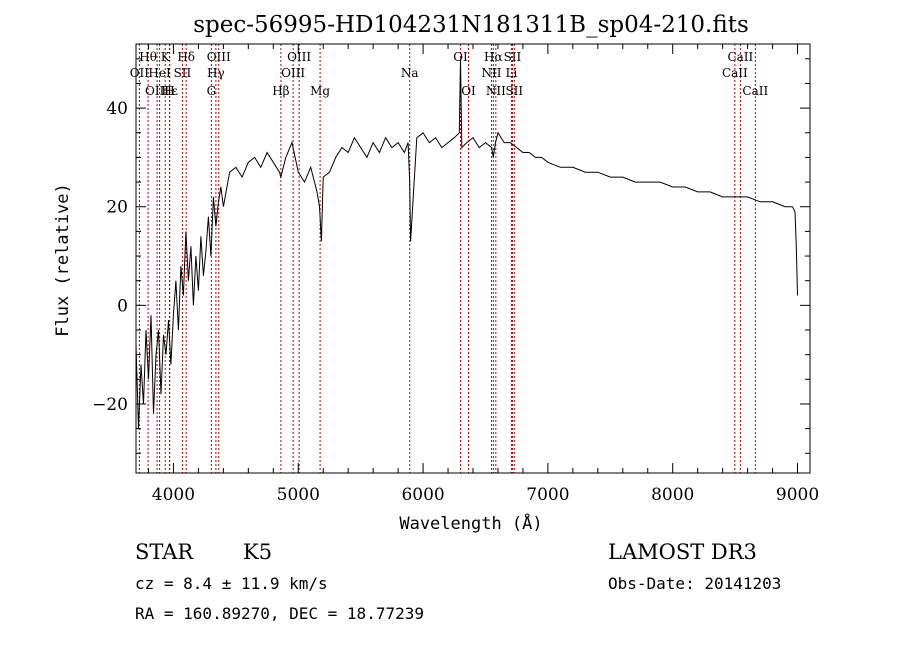 This screenshot has width=900, height=649. I want to click on y-tick-label: 20, so click(117, 208).